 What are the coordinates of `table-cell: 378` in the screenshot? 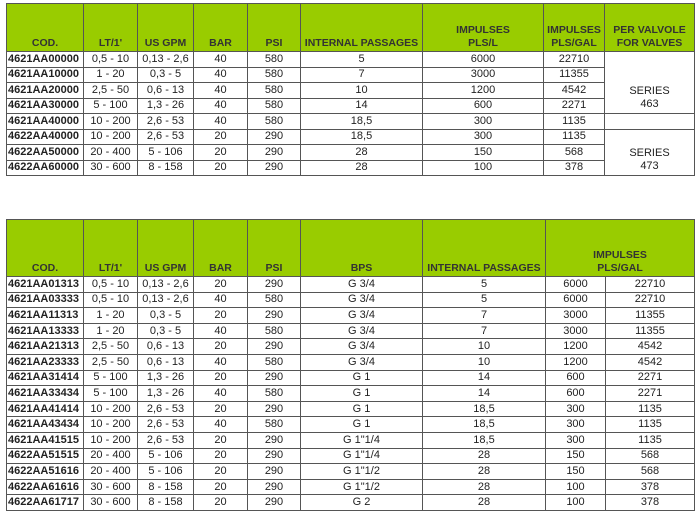 It's located at (574, 167).